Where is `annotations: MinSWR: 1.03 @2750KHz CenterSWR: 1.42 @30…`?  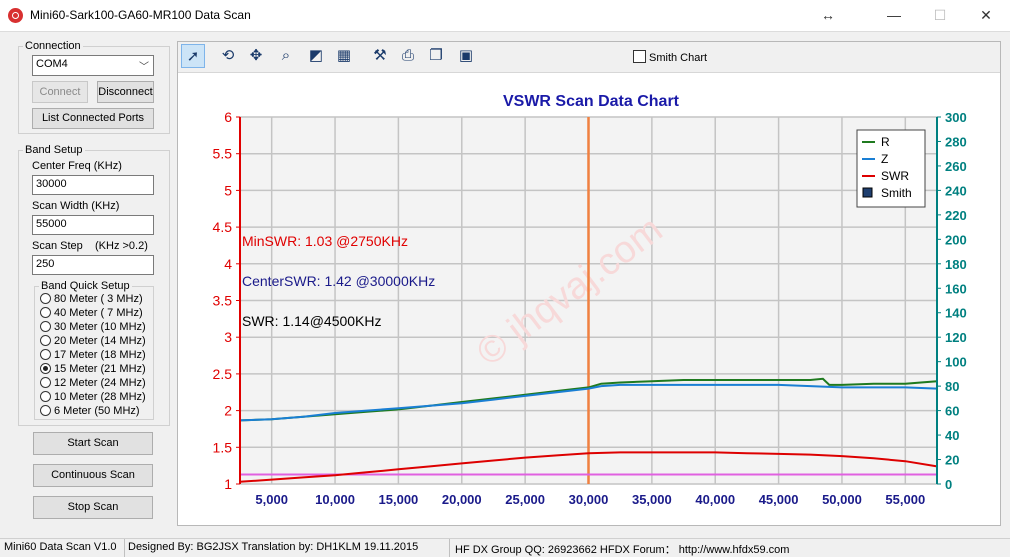 annotations: MinSWR: 1.03 @2750KHz CenterSWR: 1.42 @30… is located at coordinates (338, 281).